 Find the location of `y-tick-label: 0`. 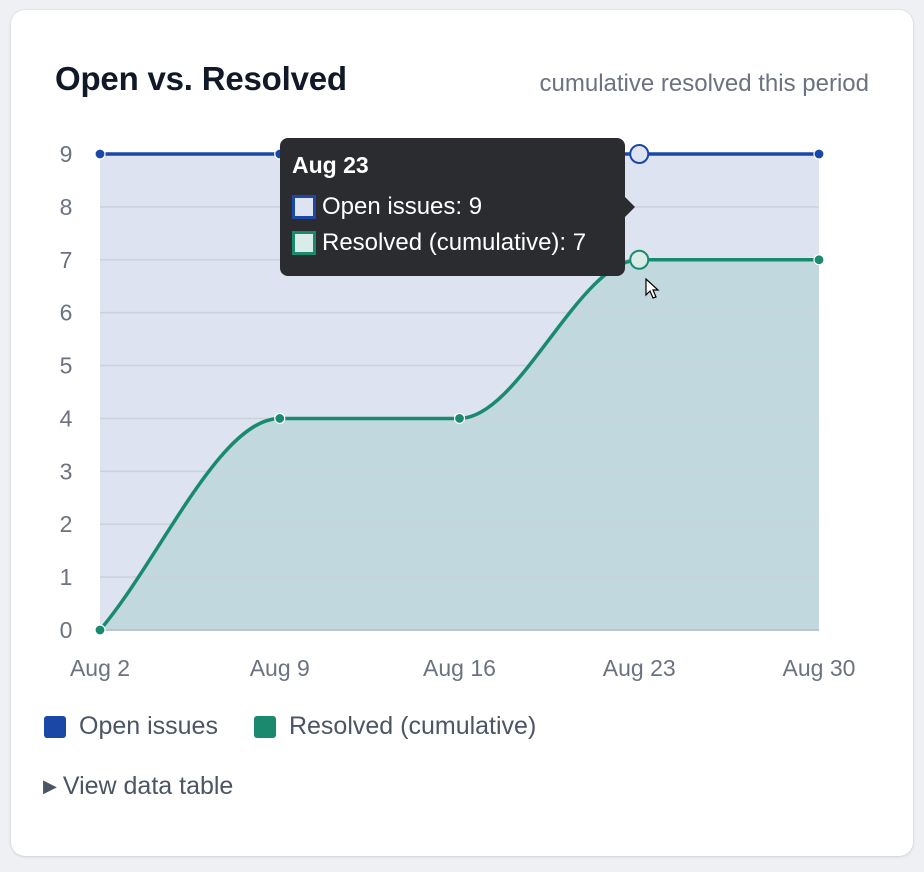

y-tick-label: 0 is located at coordinates (66, 630).